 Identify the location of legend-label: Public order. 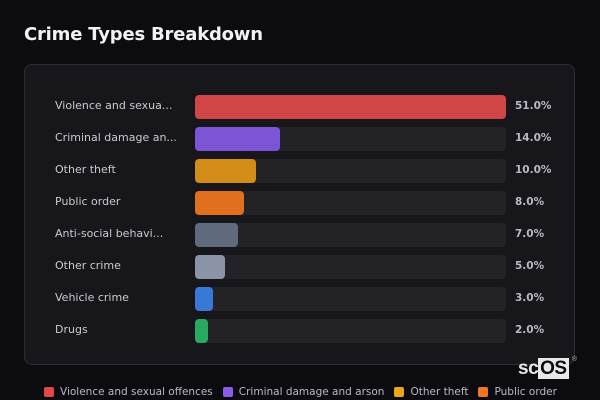
(525, 392).